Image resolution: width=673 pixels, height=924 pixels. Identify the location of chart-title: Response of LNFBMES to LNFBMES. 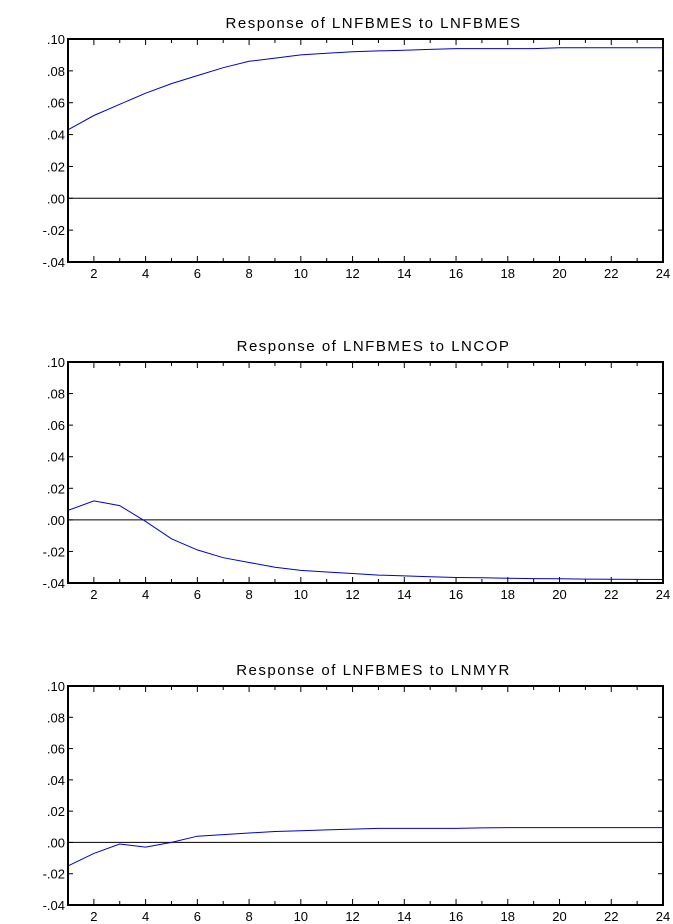
(374, 23).